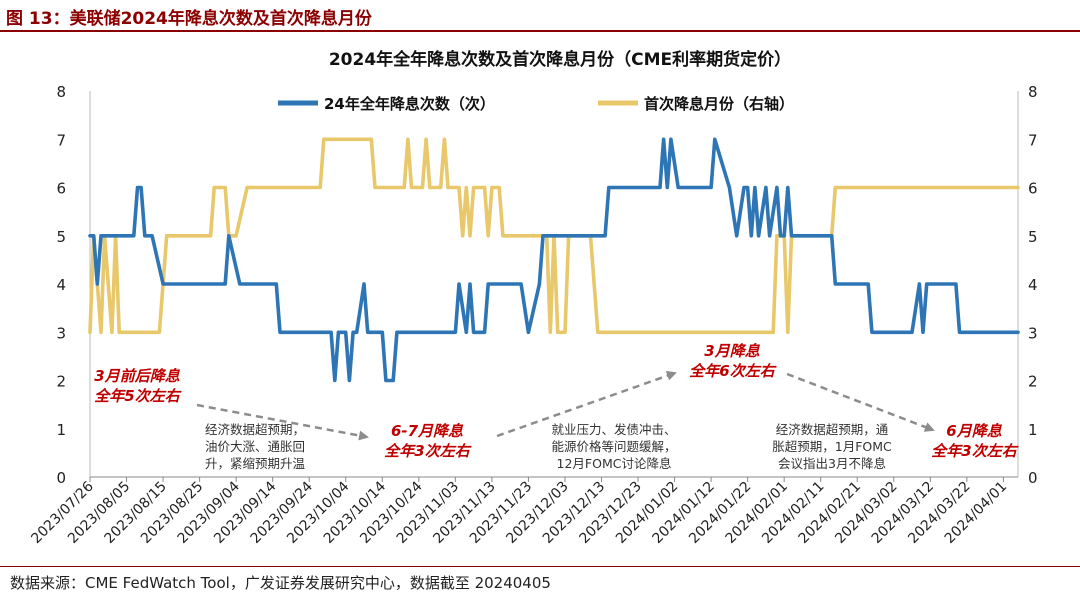 The image size is (1080, 601). What do you see at coordinates (61, 237) in the screenshot?
I see `y-tick-label-left: 5` at bounding box center [61, 237].